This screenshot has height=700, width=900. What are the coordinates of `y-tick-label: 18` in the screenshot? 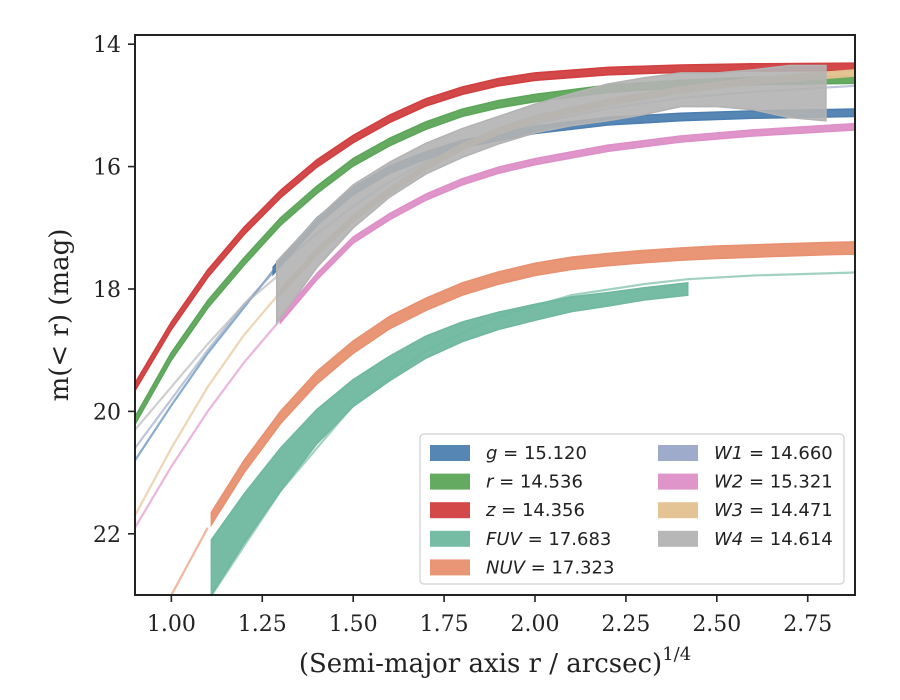 It's located at (107, 290).